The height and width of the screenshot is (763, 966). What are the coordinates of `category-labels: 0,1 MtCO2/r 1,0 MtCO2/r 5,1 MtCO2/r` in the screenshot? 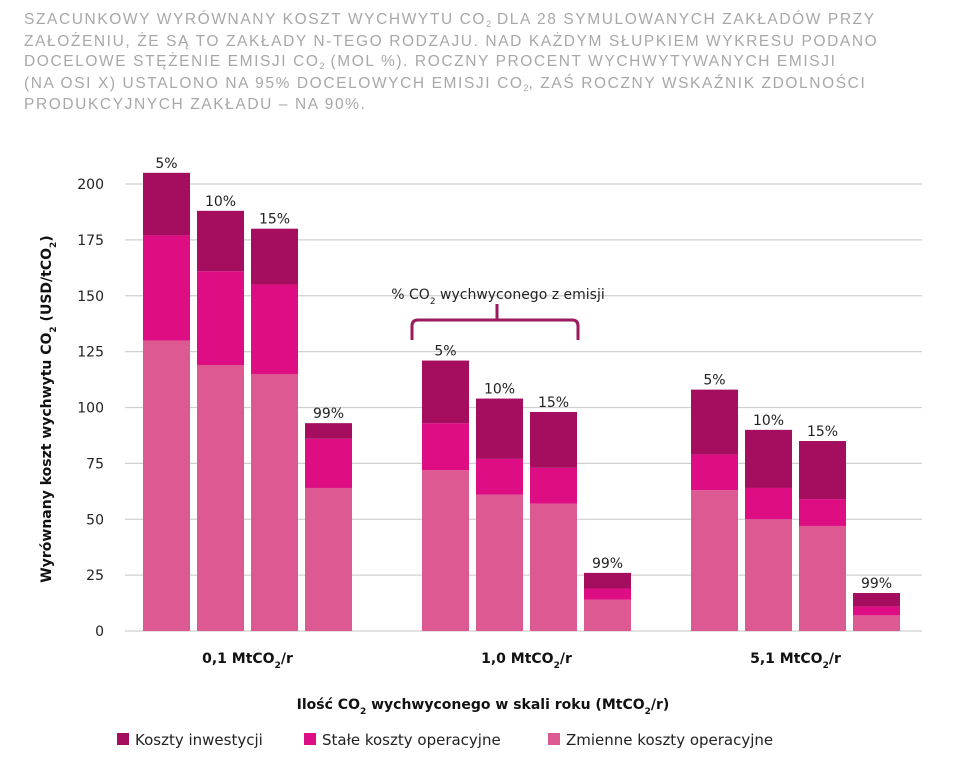 It's located at (521, 661).